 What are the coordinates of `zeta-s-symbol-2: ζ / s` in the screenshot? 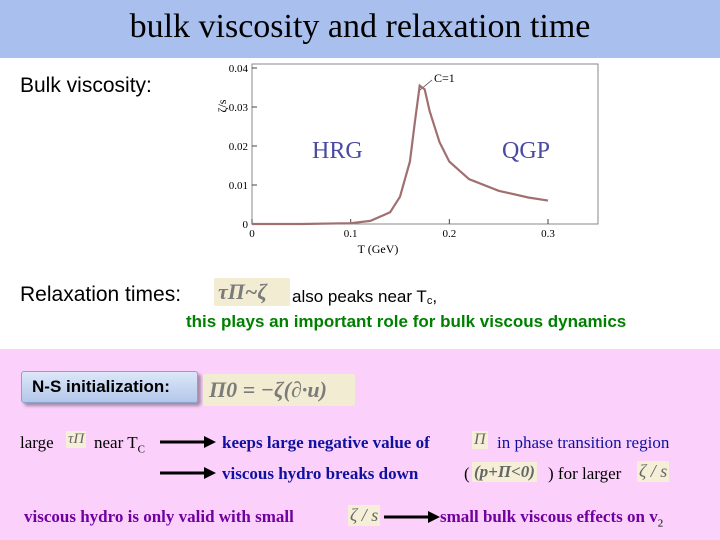 It's located at (364, 515).